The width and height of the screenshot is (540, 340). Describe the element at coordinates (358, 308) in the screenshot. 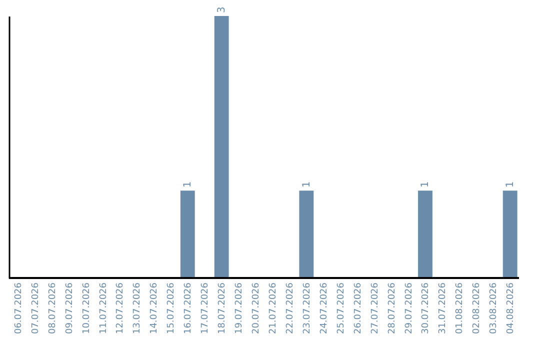

I see `x-tick-label: 26.07.2026` at that location.